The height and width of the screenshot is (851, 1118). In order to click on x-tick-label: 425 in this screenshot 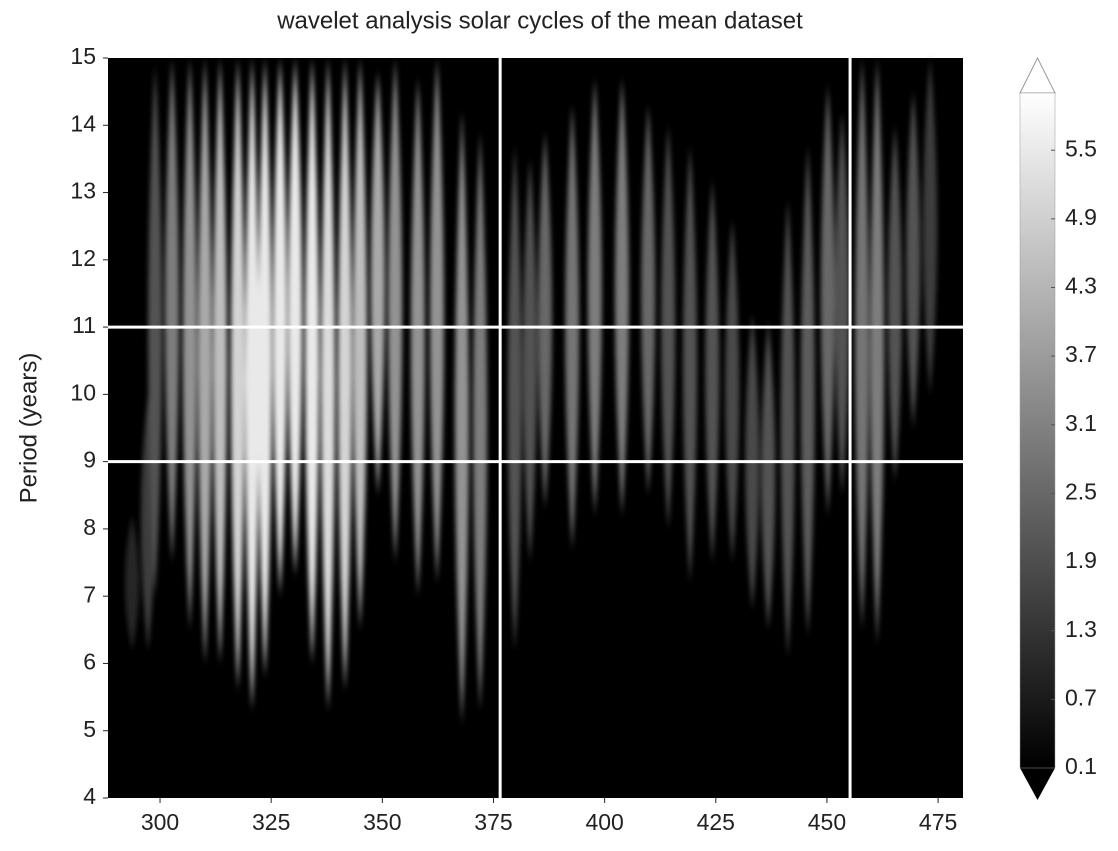, I will do `click(716, 822)`.